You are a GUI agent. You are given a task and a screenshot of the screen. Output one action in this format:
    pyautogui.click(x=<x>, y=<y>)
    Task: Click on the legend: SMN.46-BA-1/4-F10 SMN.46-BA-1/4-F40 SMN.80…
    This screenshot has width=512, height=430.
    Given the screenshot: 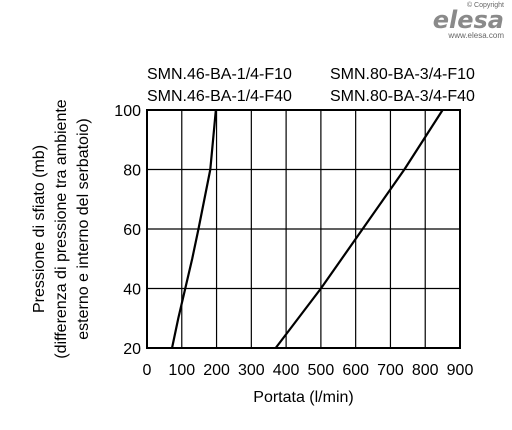 What is the action you would take?
    pyautogui.click(x=311, y=85)
    